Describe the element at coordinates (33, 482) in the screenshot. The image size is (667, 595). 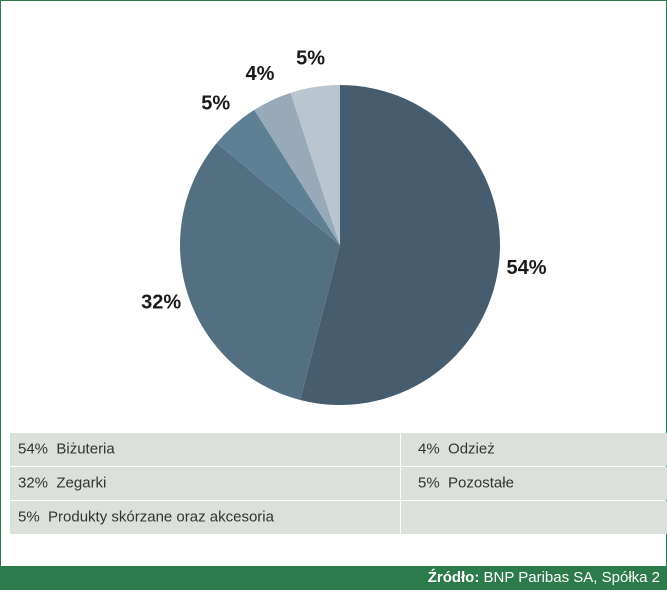
I see `legend-percent: 32%` at that location.